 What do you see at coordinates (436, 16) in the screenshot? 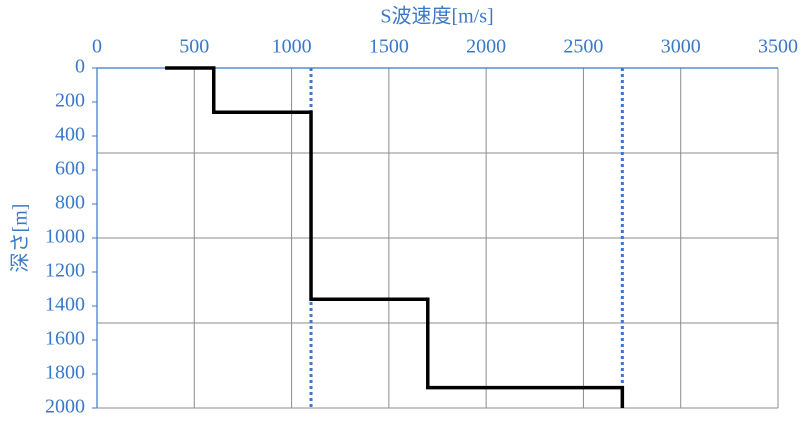
I see `x-axis-title: S波速度[m/s]` at bounding box center [436, 16].